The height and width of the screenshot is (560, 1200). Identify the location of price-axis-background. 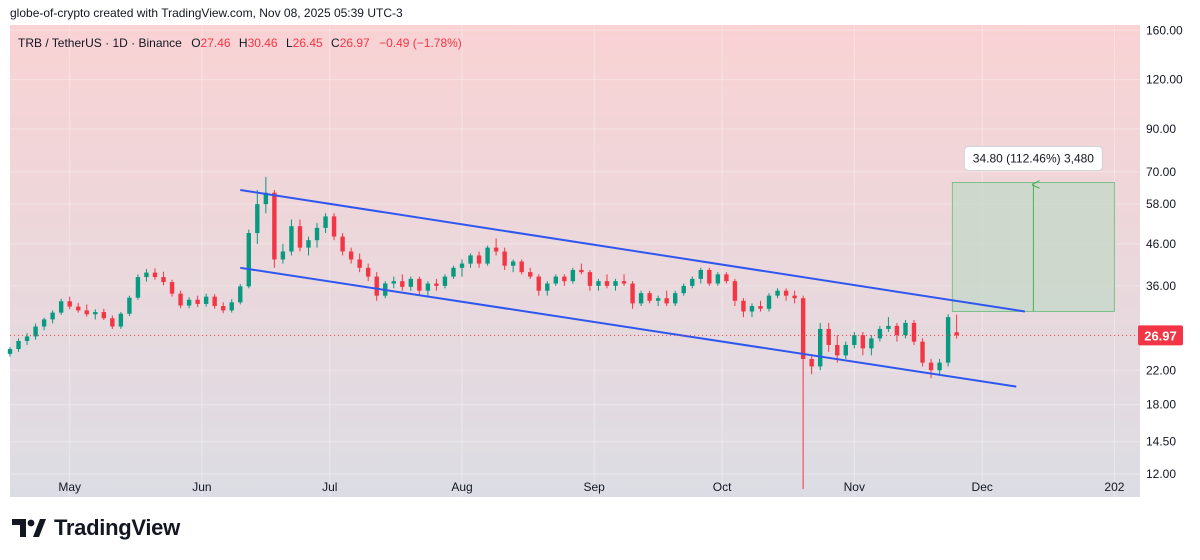
(1170, 261).